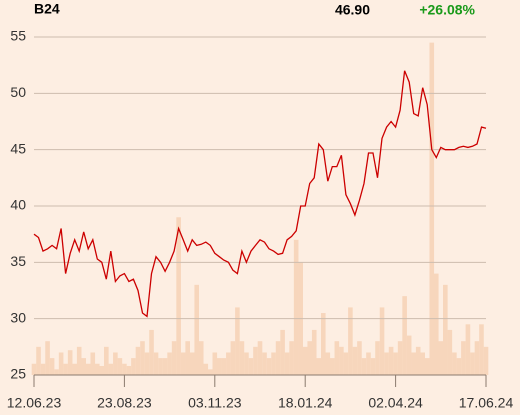  What do you see at coordinates (47, 9) in the screenshot?
I see `ticker: B24` at bounding box center [47, 9].